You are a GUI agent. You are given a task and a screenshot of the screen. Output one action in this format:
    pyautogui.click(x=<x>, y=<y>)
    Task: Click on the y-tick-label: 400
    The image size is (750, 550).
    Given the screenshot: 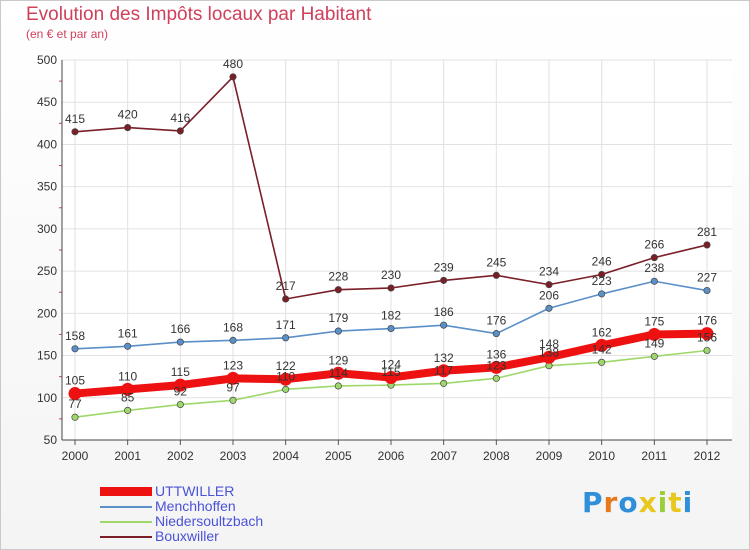 What is the action you would take?
    pyautogui.click(x=47, y=144)
    